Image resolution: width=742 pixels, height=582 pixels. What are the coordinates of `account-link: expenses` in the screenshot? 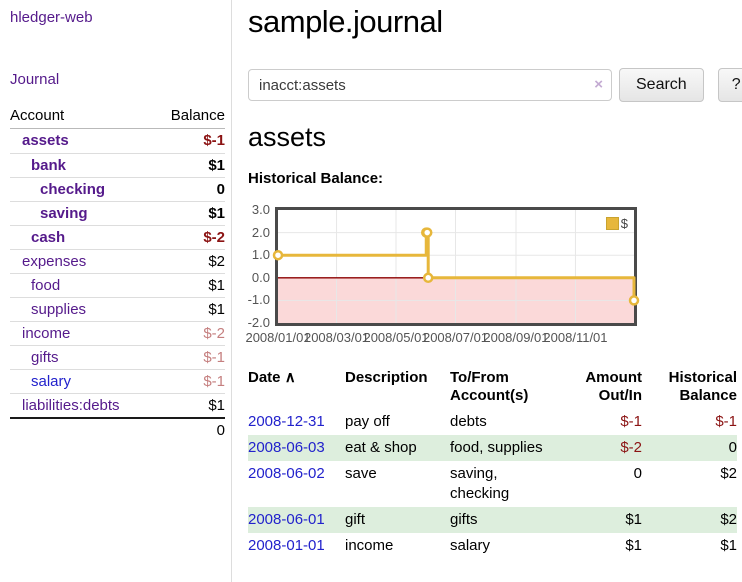 It's located at (54, 261).